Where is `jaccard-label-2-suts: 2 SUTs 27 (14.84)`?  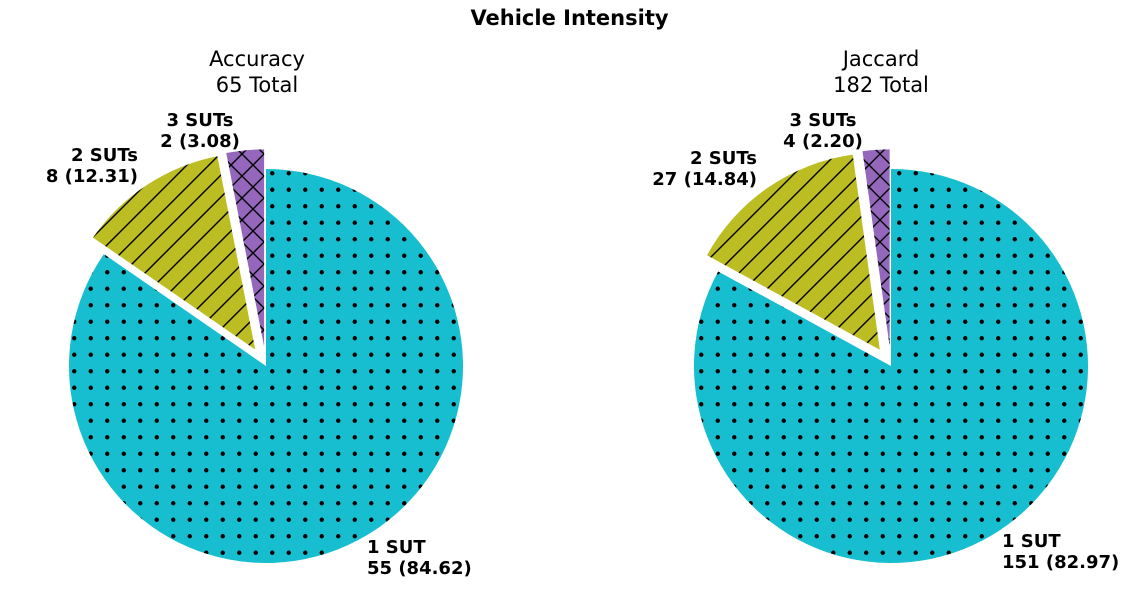 jaccard-label-2-suts: 2 SUTs 27 (14.84) is located at coordinates (704, 169).